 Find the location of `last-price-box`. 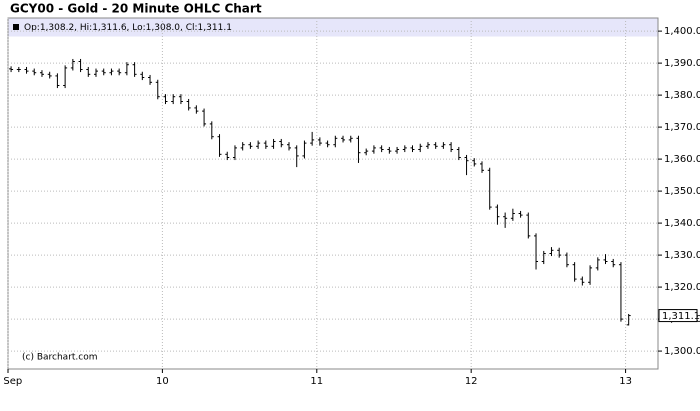

last-price-box is located at coordinates (678, 316).